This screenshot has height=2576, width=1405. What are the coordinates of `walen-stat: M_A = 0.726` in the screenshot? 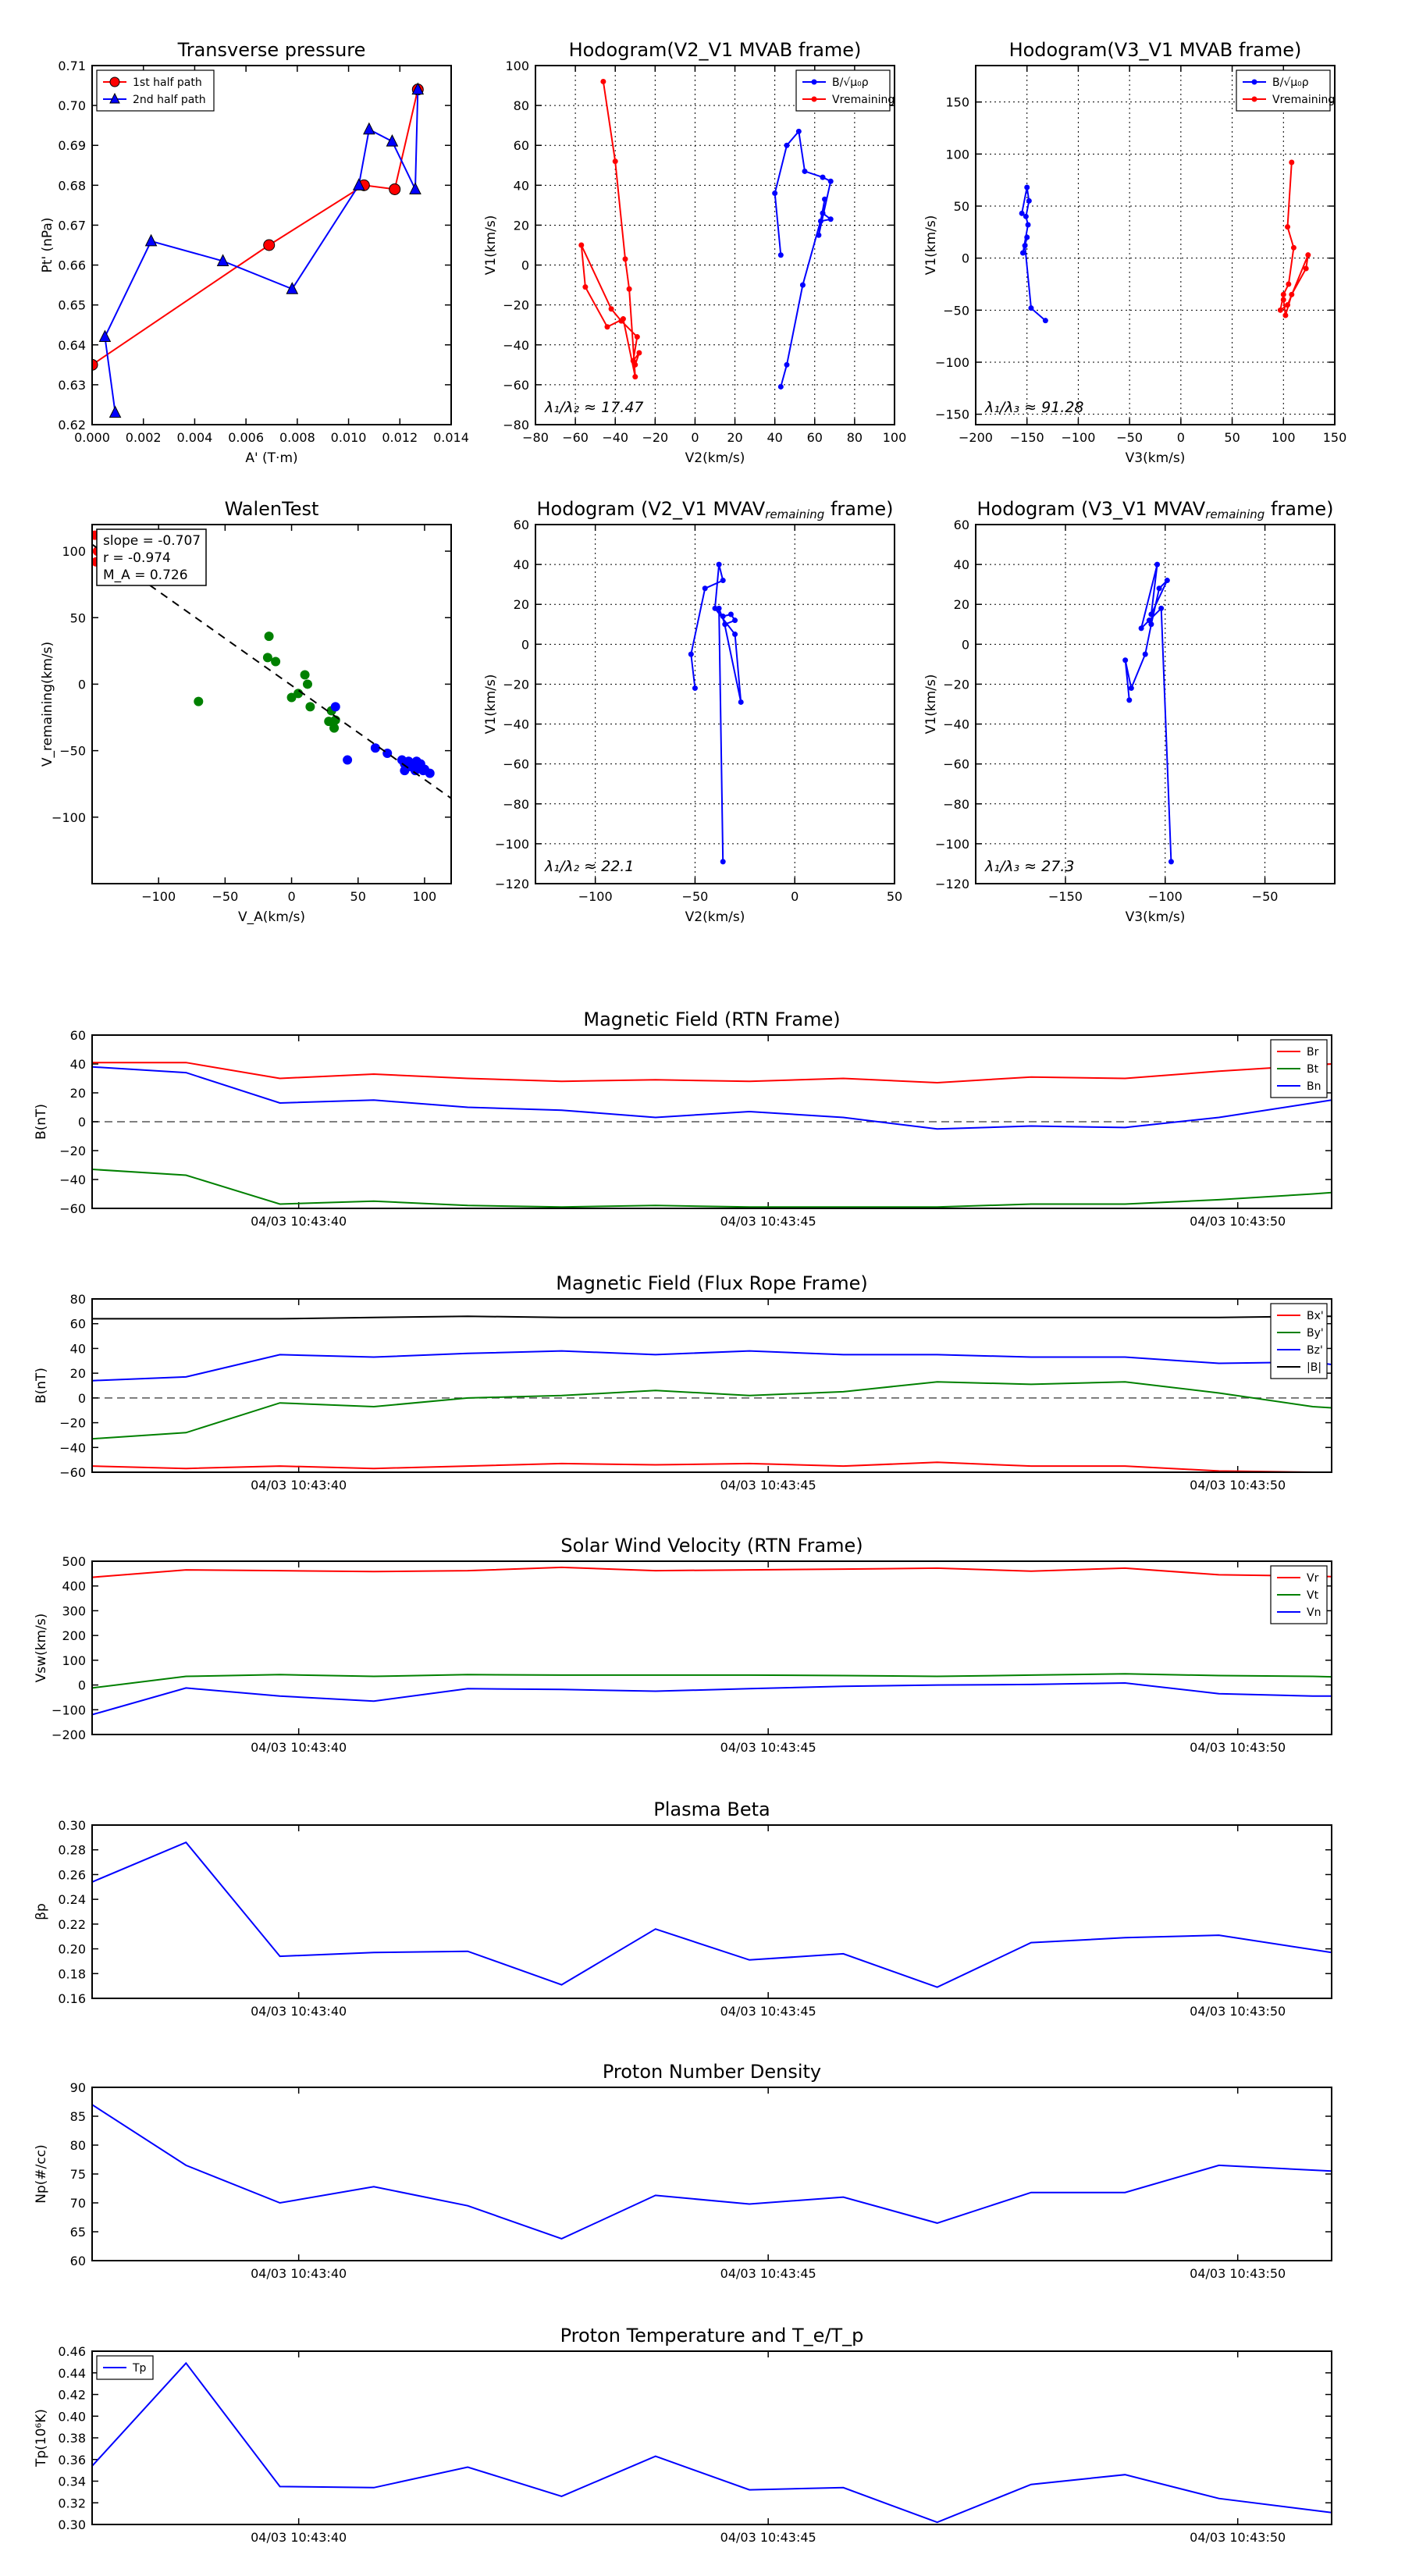 It's located at (145, 575).